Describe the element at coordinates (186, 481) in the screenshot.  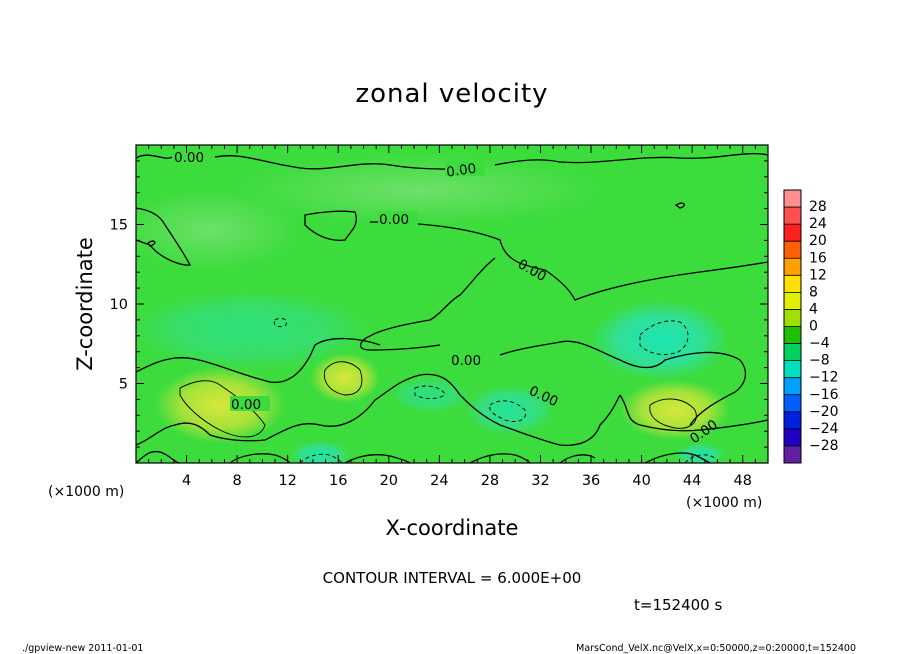
I see `x-tick-label: 4` at that location.